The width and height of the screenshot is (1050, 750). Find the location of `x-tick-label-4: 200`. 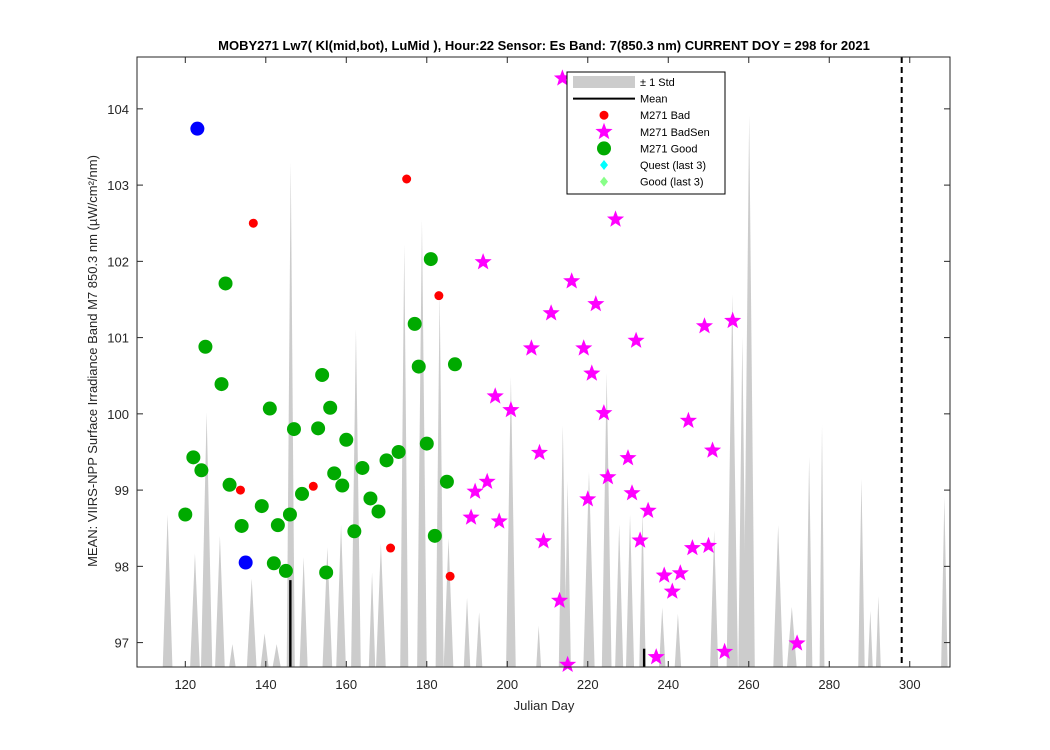

x-tick-label-4: 200 is located at coordinates (507, 684).